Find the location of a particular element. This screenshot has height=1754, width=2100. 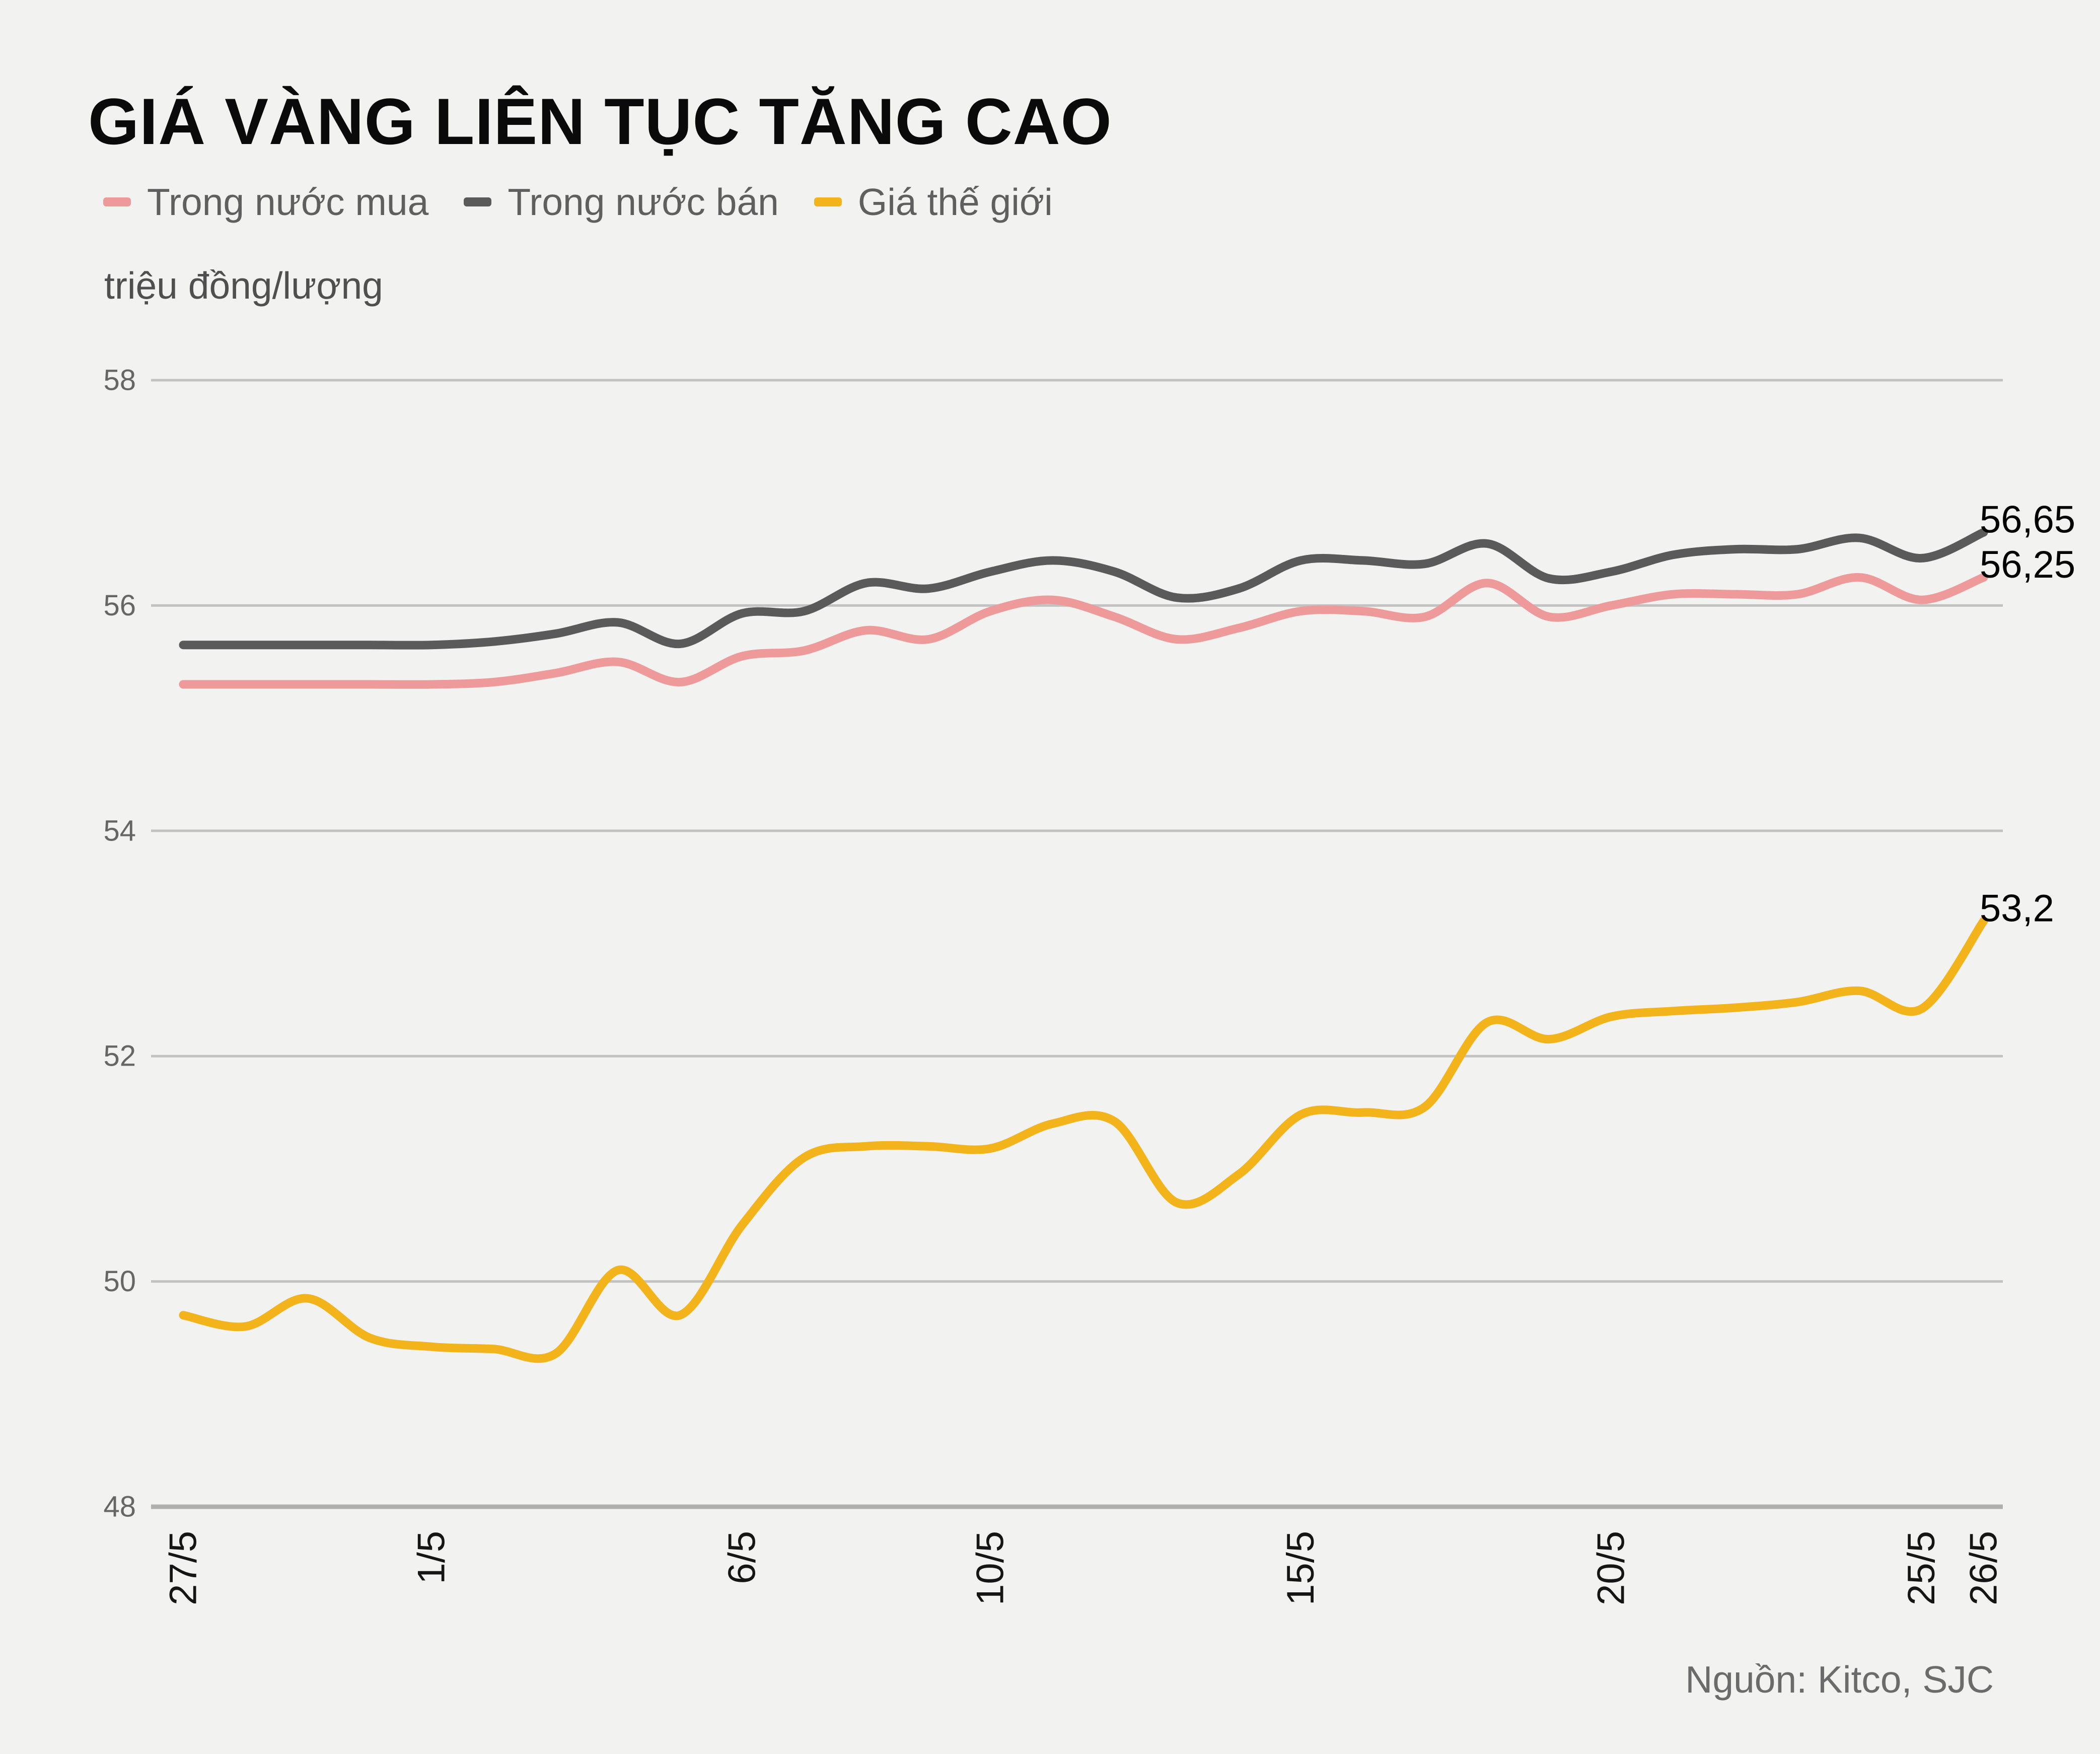

y-tick-label-48: 48 is located at coordinates (119, 1507).